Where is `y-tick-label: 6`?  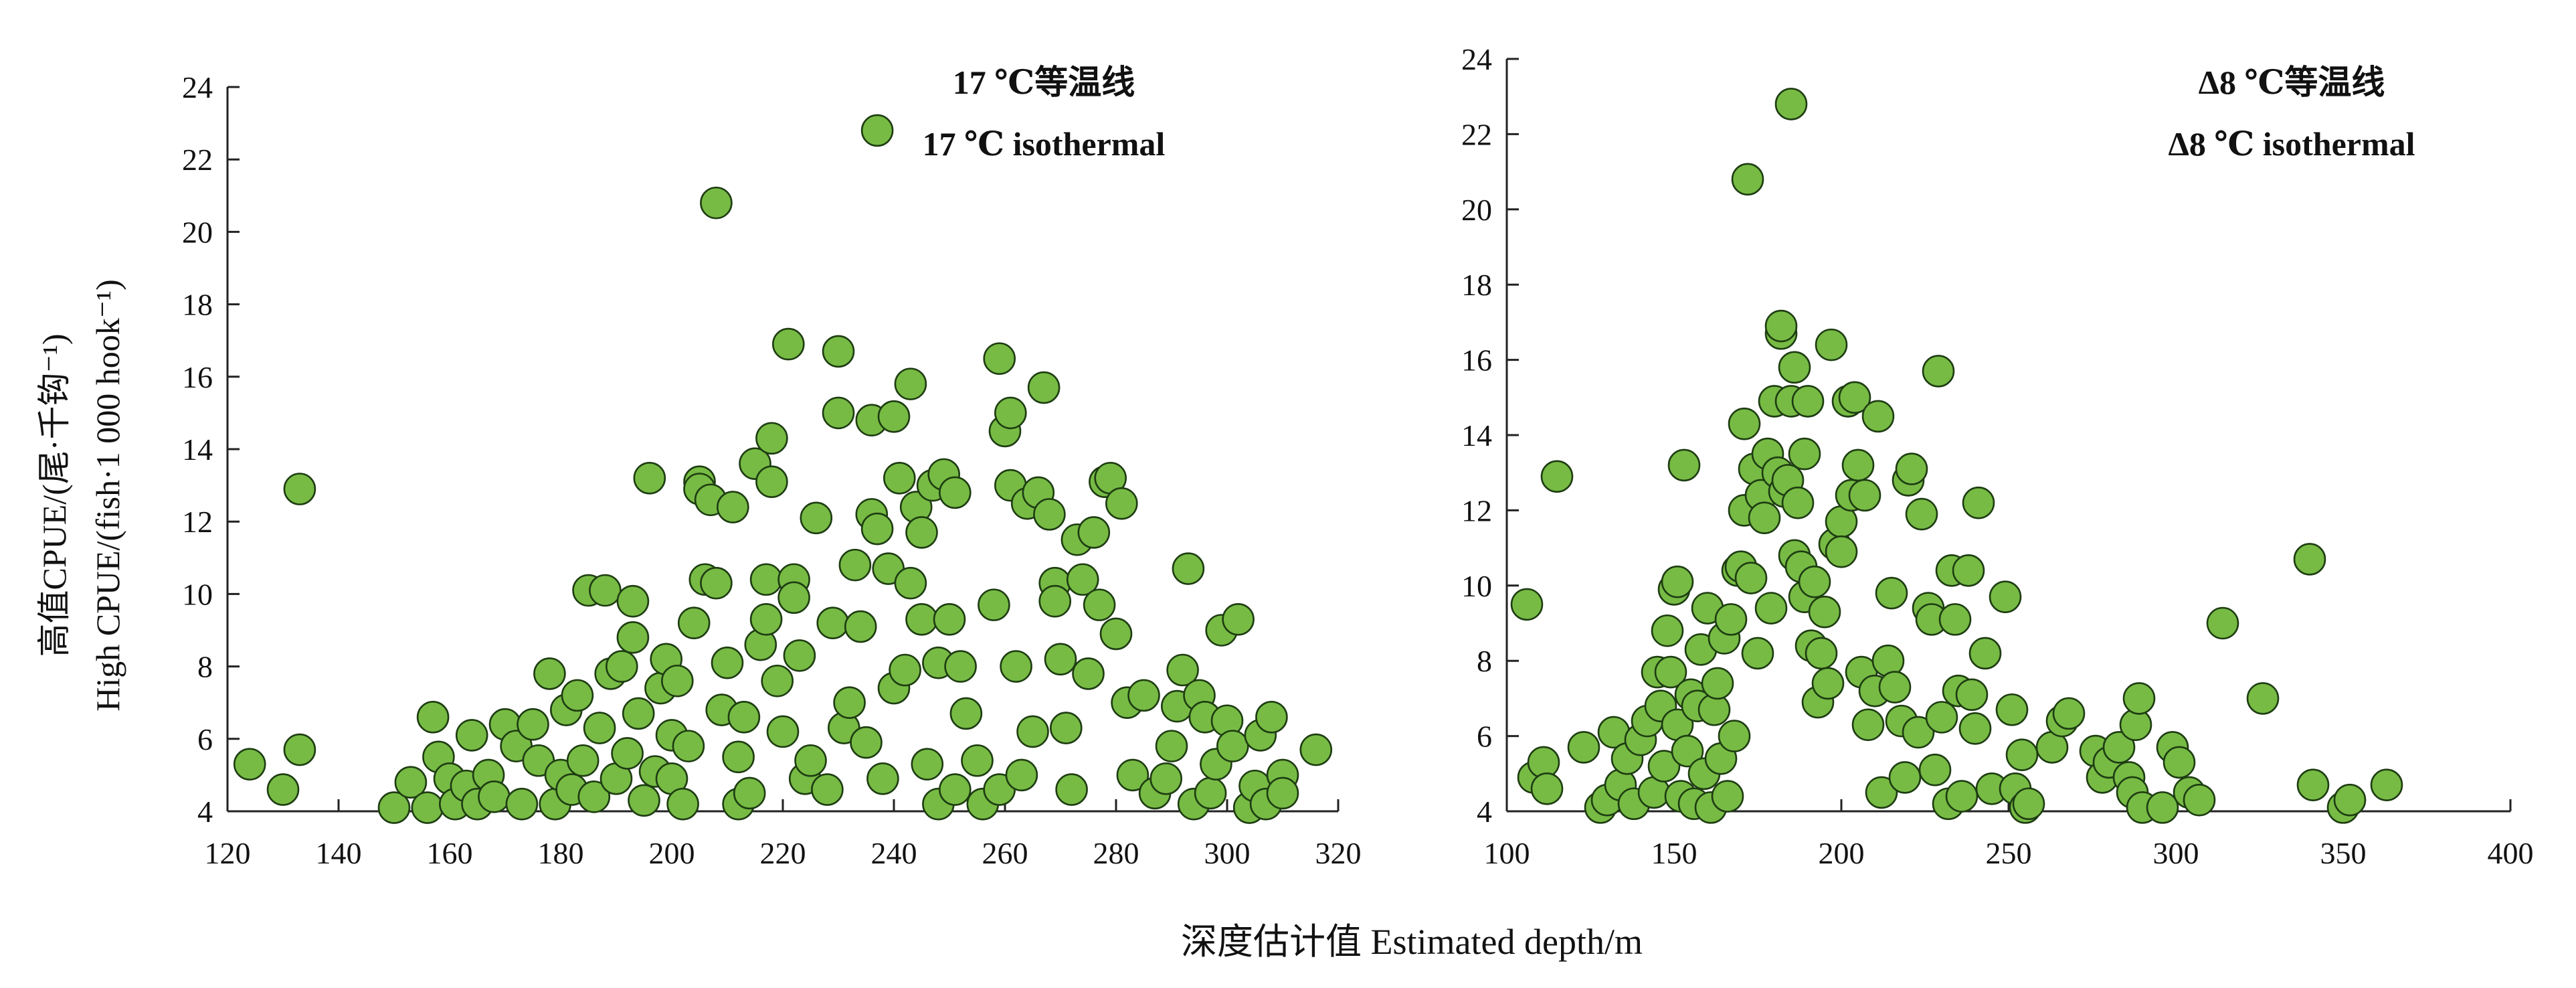
y-tick-label: 6 is located at coordinates (1484, 737).